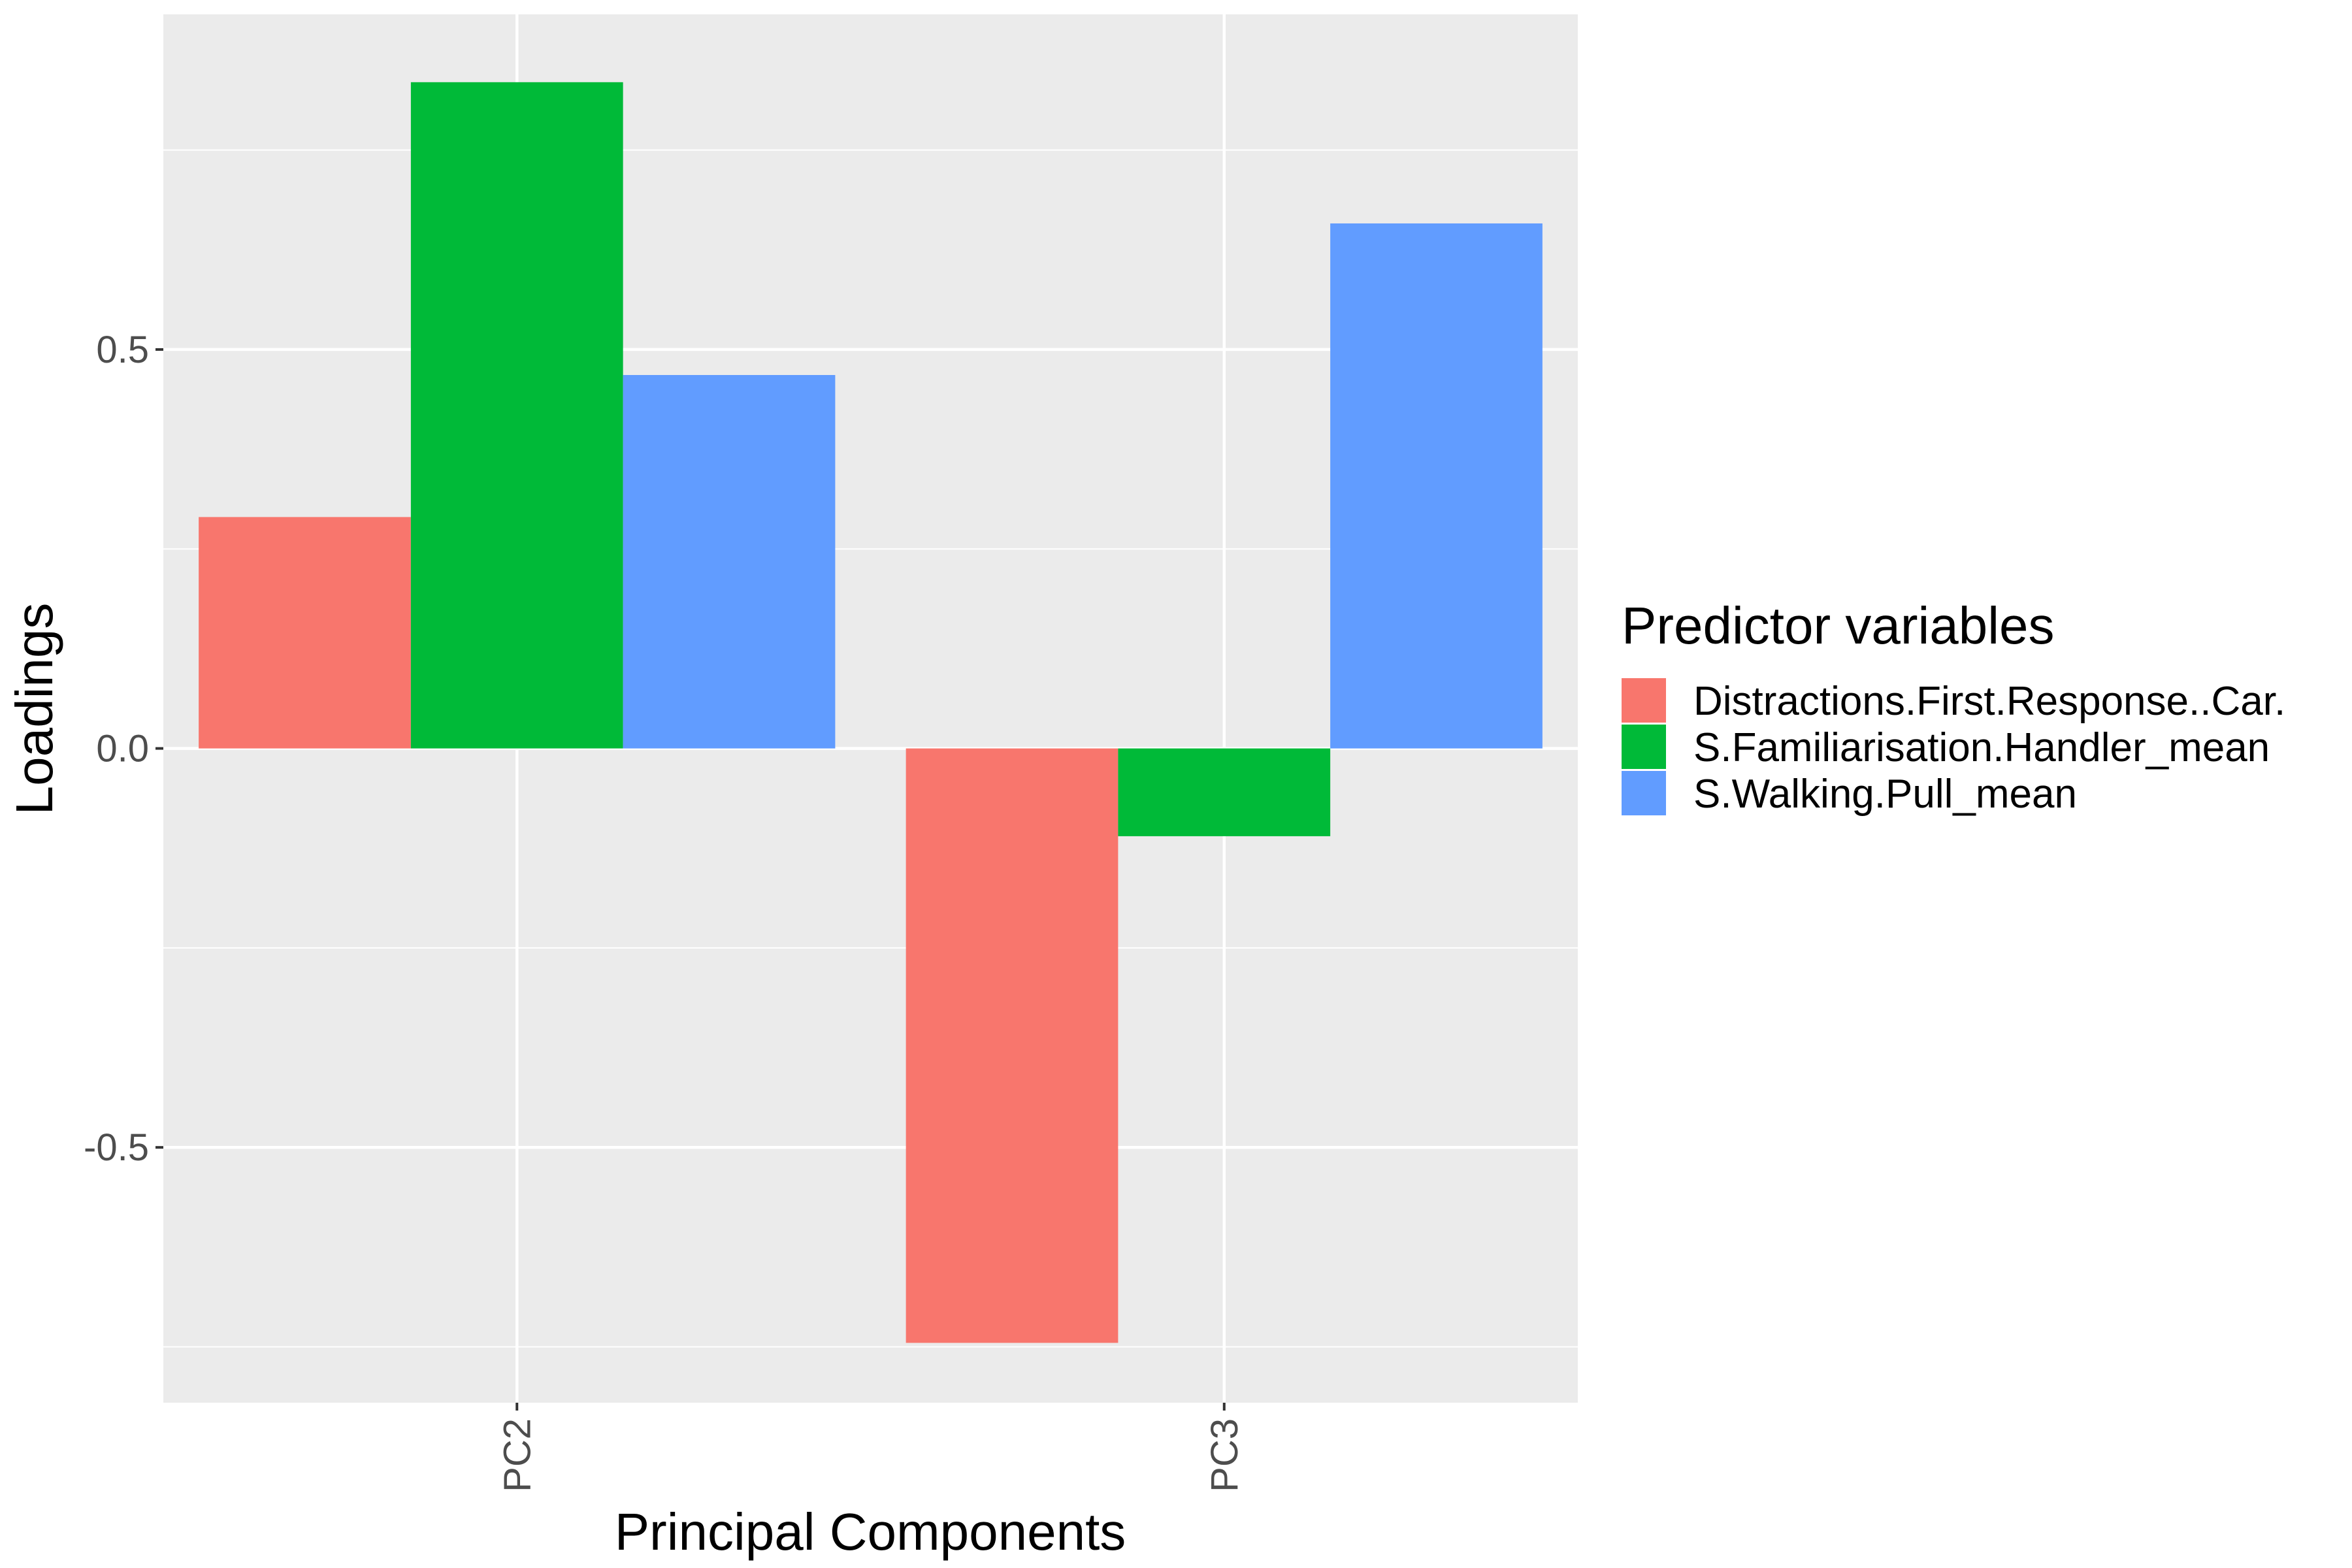  Describe the element at coordinates (870, 1532) in the screenshot. I see `x-axis-title: Principal Components` at that location.